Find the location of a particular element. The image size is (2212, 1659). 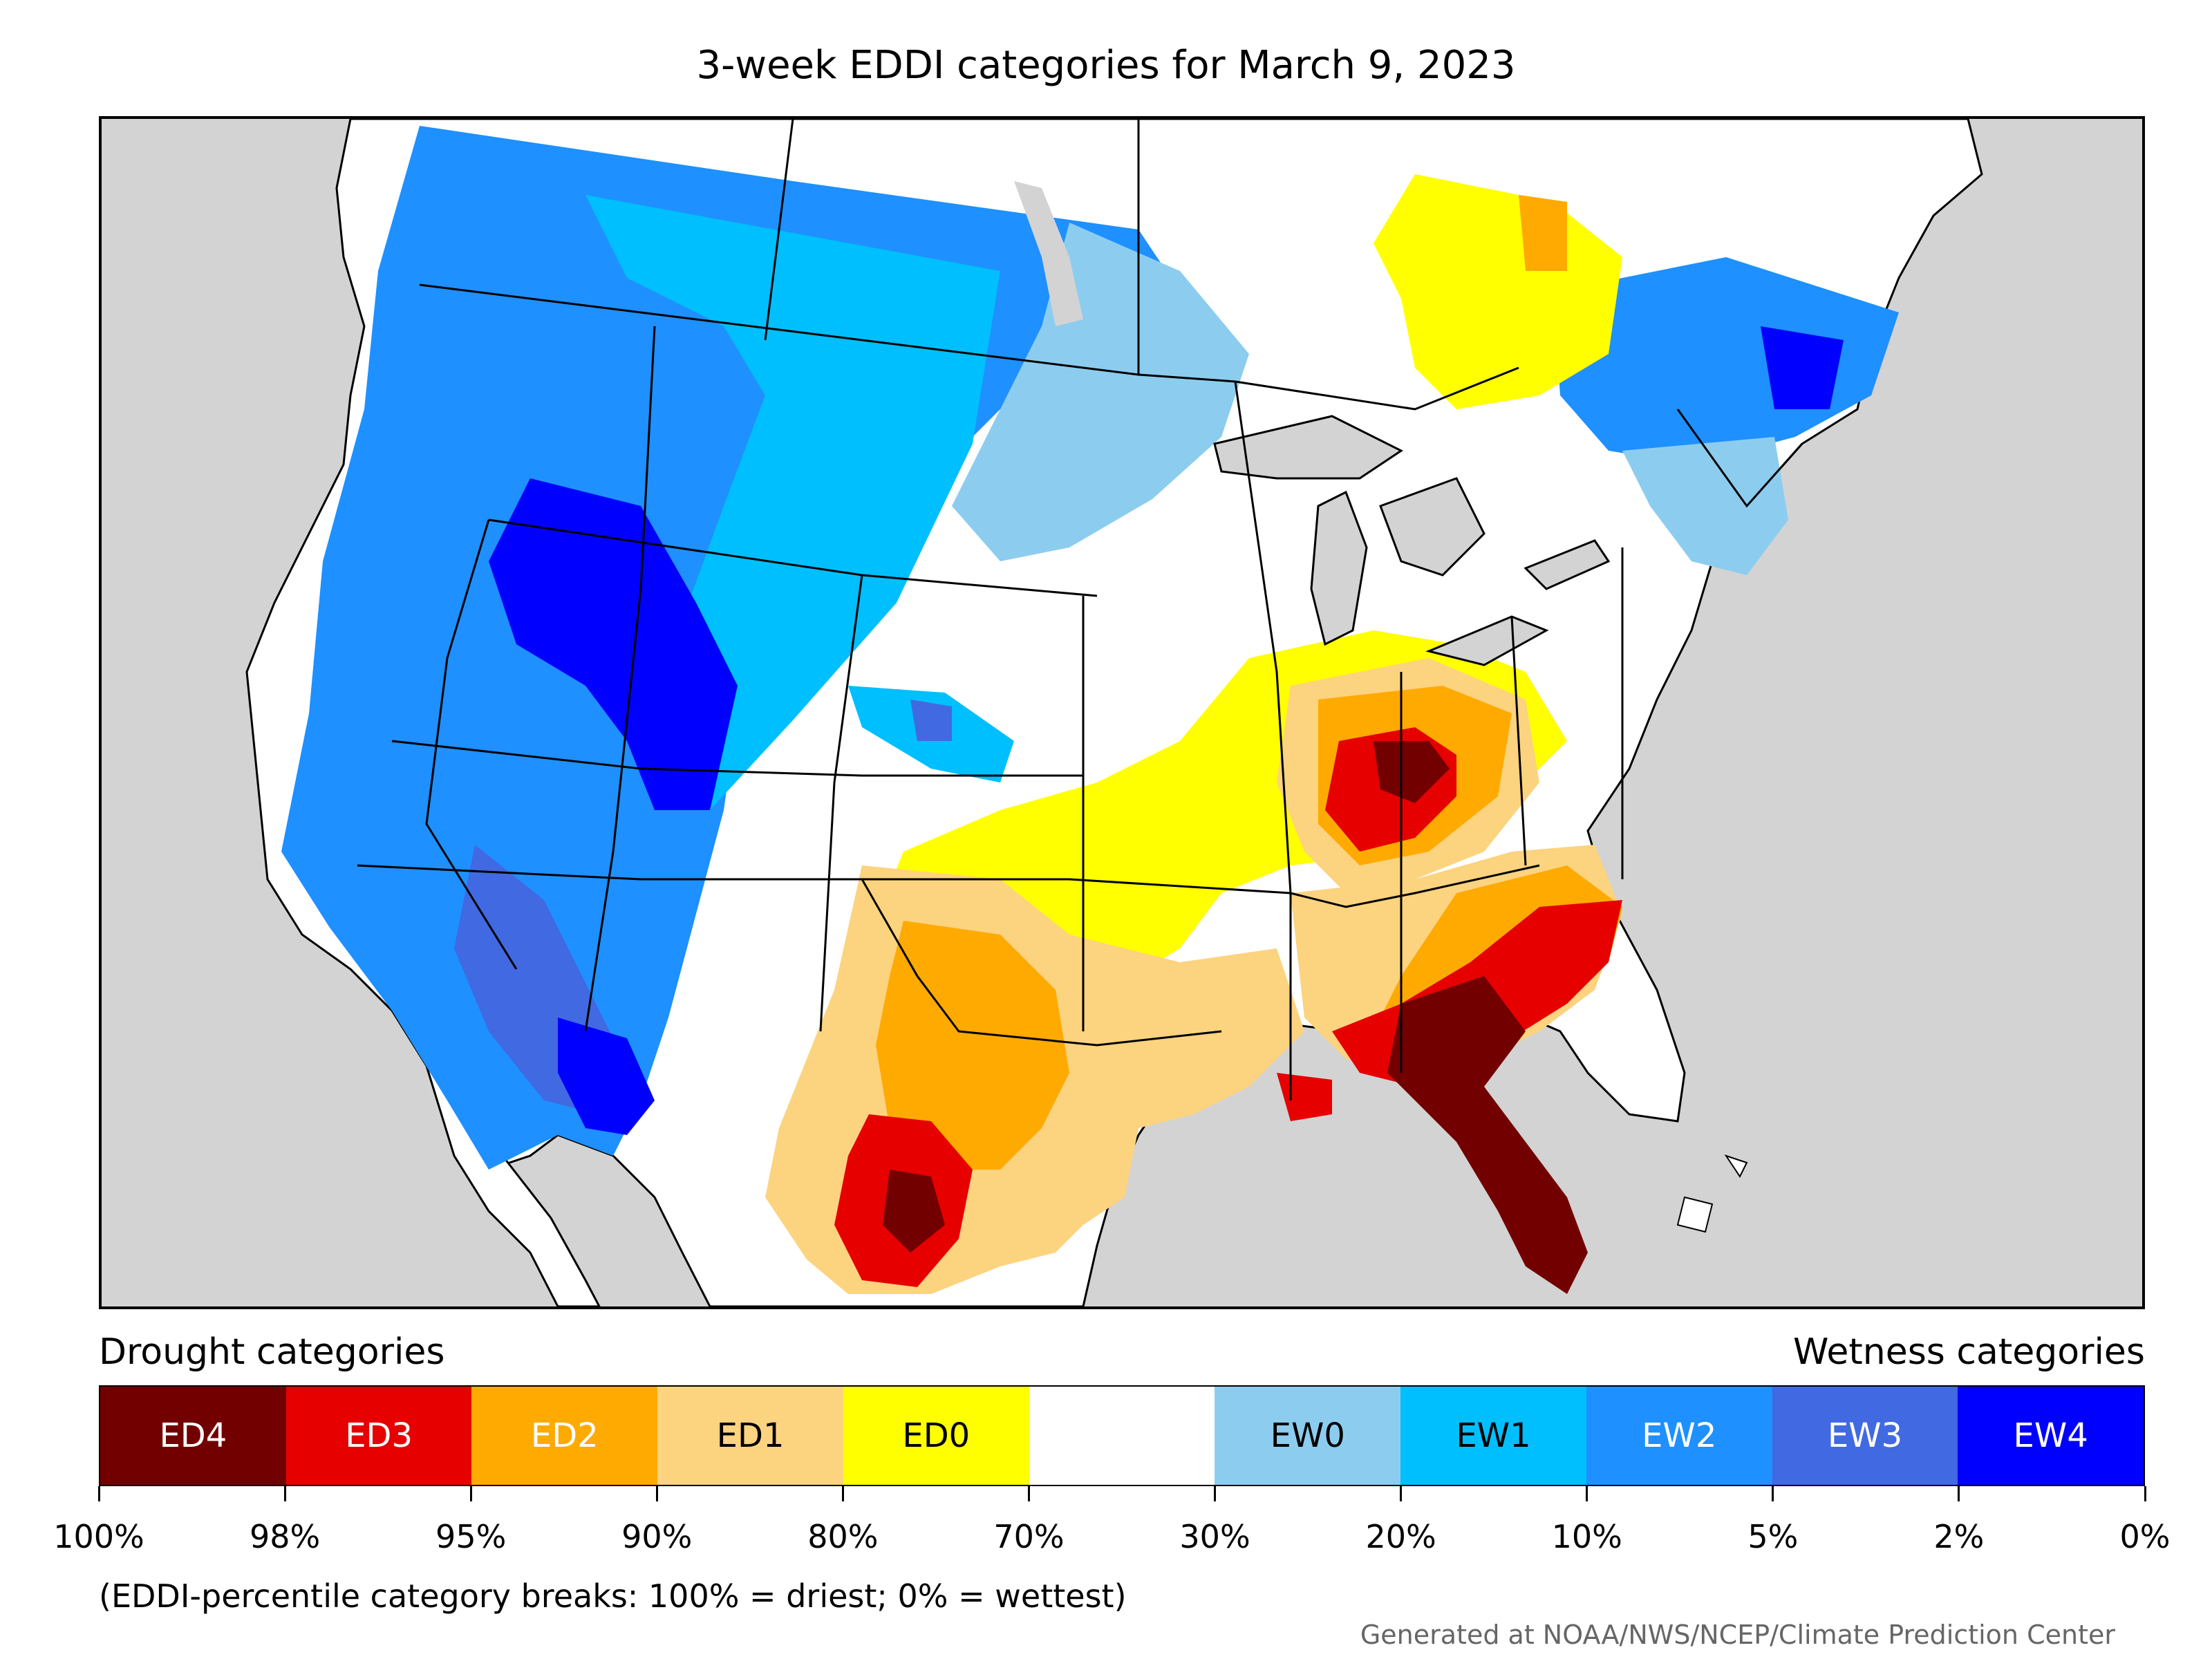

colorbar-tick-label: 5% is located at coordinates (1773, 1536).